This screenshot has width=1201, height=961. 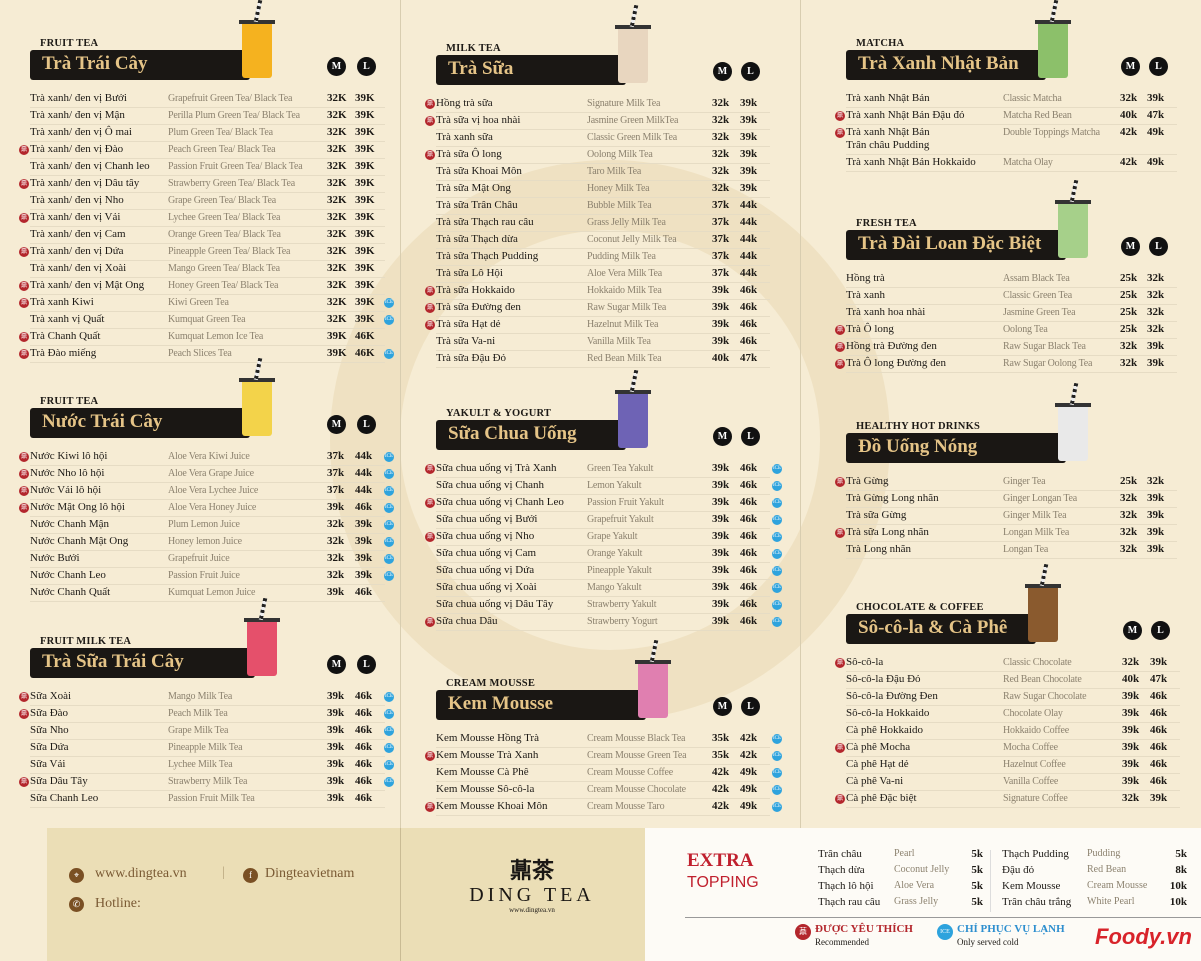 I want to click on price-m: 39k, so click(x=1131, y=713).